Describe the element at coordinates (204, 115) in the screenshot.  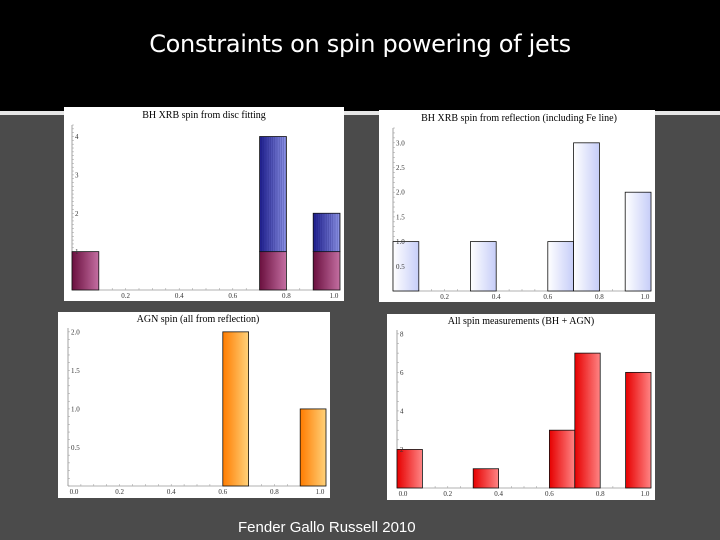
I see `chart-title: BH XRB spin from disc fitting` at that location.